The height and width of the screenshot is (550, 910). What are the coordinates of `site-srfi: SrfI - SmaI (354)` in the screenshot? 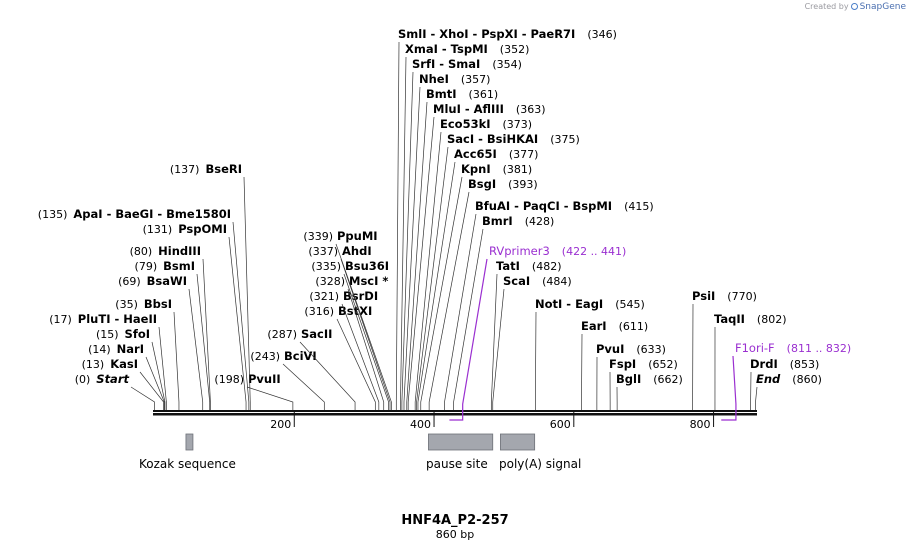 It's located at (461, 233).